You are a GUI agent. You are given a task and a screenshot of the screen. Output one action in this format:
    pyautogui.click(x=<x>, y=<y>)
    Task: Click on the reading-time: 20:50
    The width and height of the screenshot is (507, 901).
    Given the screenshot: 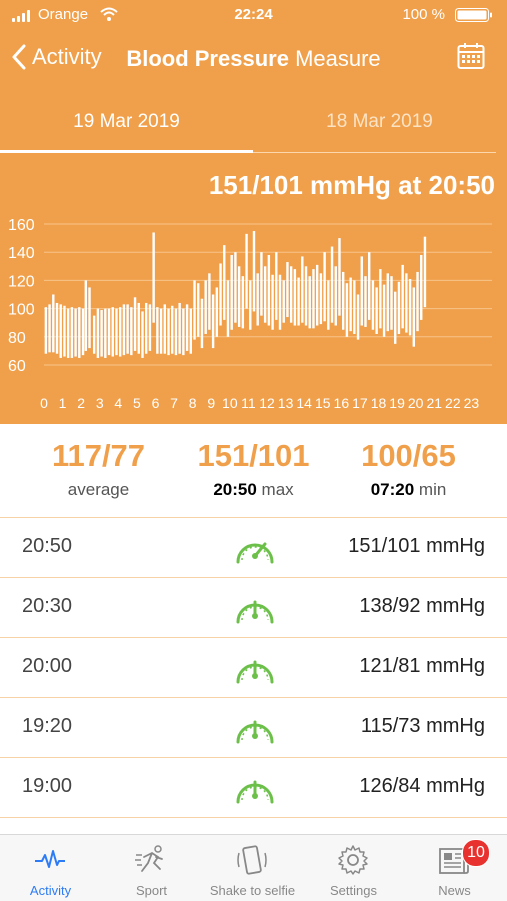 What is the action you would take?
    pyautogui.click(x=47, y=546)
    